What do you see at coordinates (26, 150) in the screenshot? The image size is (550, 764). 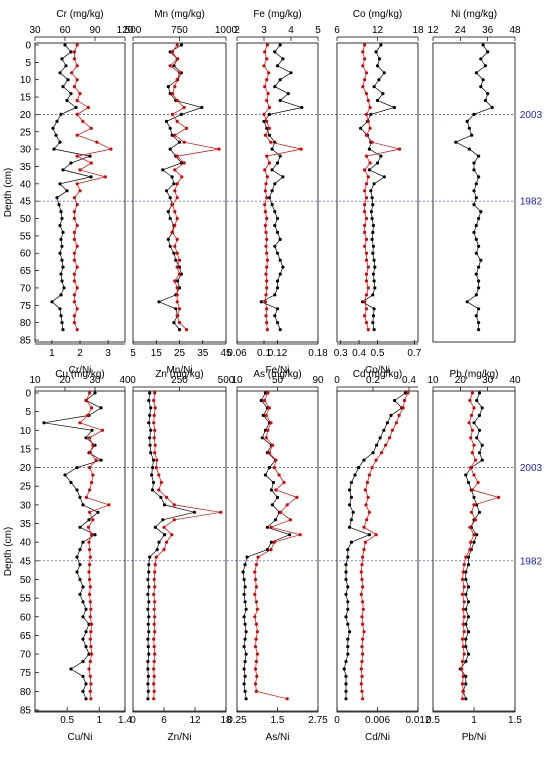 I see `depth-tick-label: 30` at bounding box center [26, 150].